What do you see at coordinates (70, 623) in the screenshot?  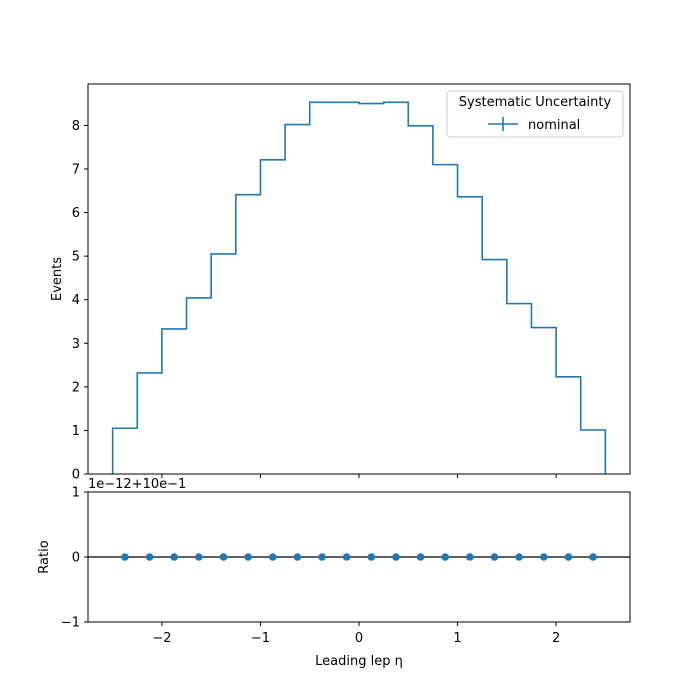 I see `ratio-y-tick-label: −1` at bounding box center [70, 623].